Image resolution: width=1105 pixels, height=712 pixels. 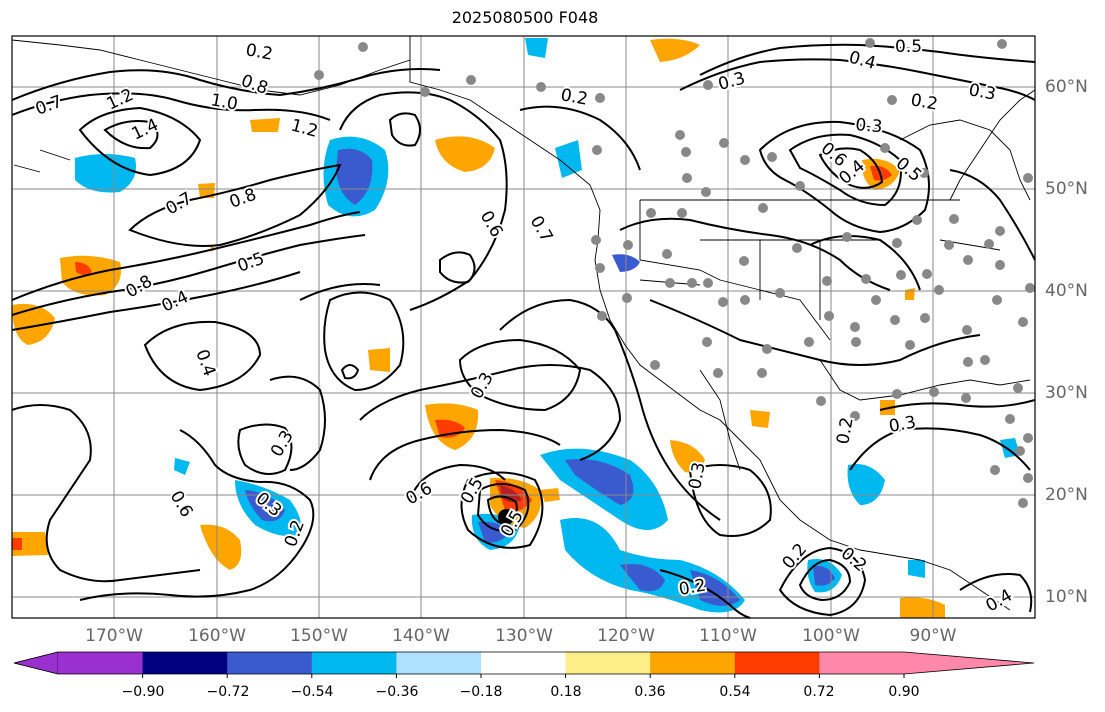 I want to click on lon-label: 130°W, so click(x=524, y=636).